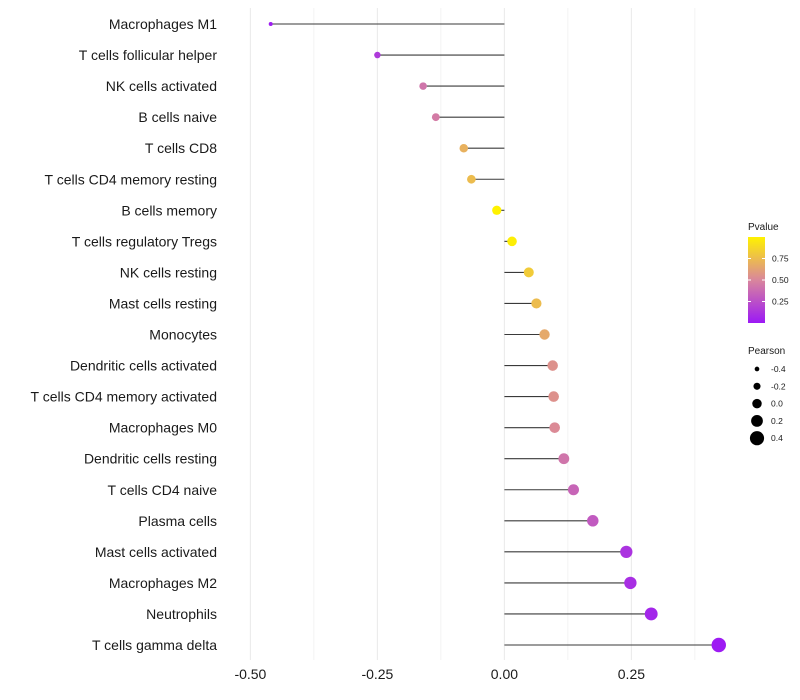  Describe the element at coordinates (777, 421) in the screenshot. I see `legend-pearson-label: 0.2` at that location.